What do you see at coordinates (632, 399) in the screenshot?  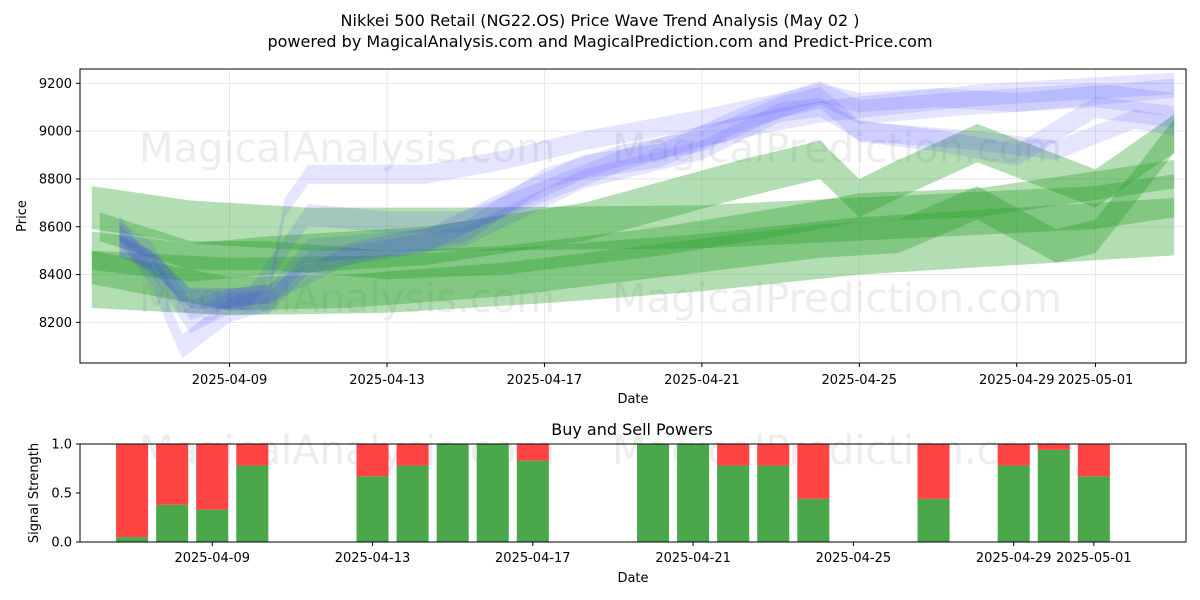 I see `price-x-axis-label: Date` at bounding box center [632, 399].